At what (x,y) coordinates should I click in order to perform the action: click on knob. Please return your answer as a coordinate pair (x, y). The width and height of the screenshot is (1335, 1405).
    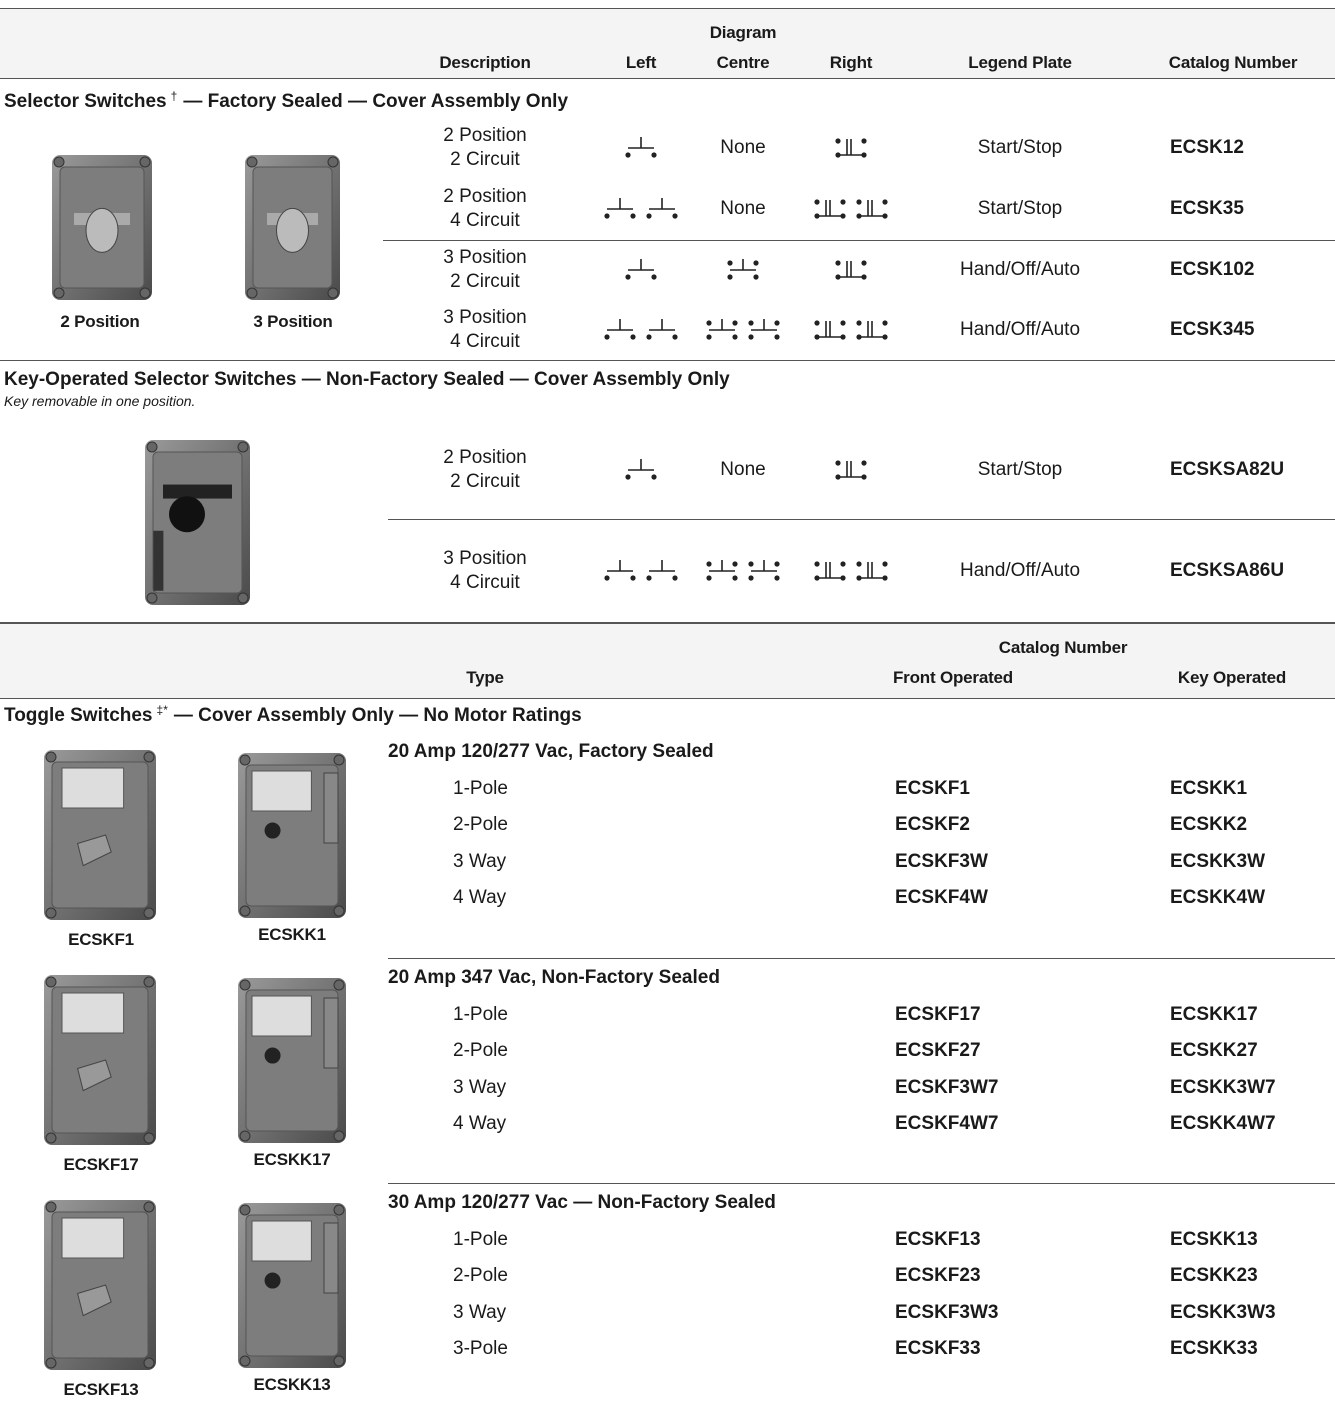
    Looking at the image, I should click on (292, 230).